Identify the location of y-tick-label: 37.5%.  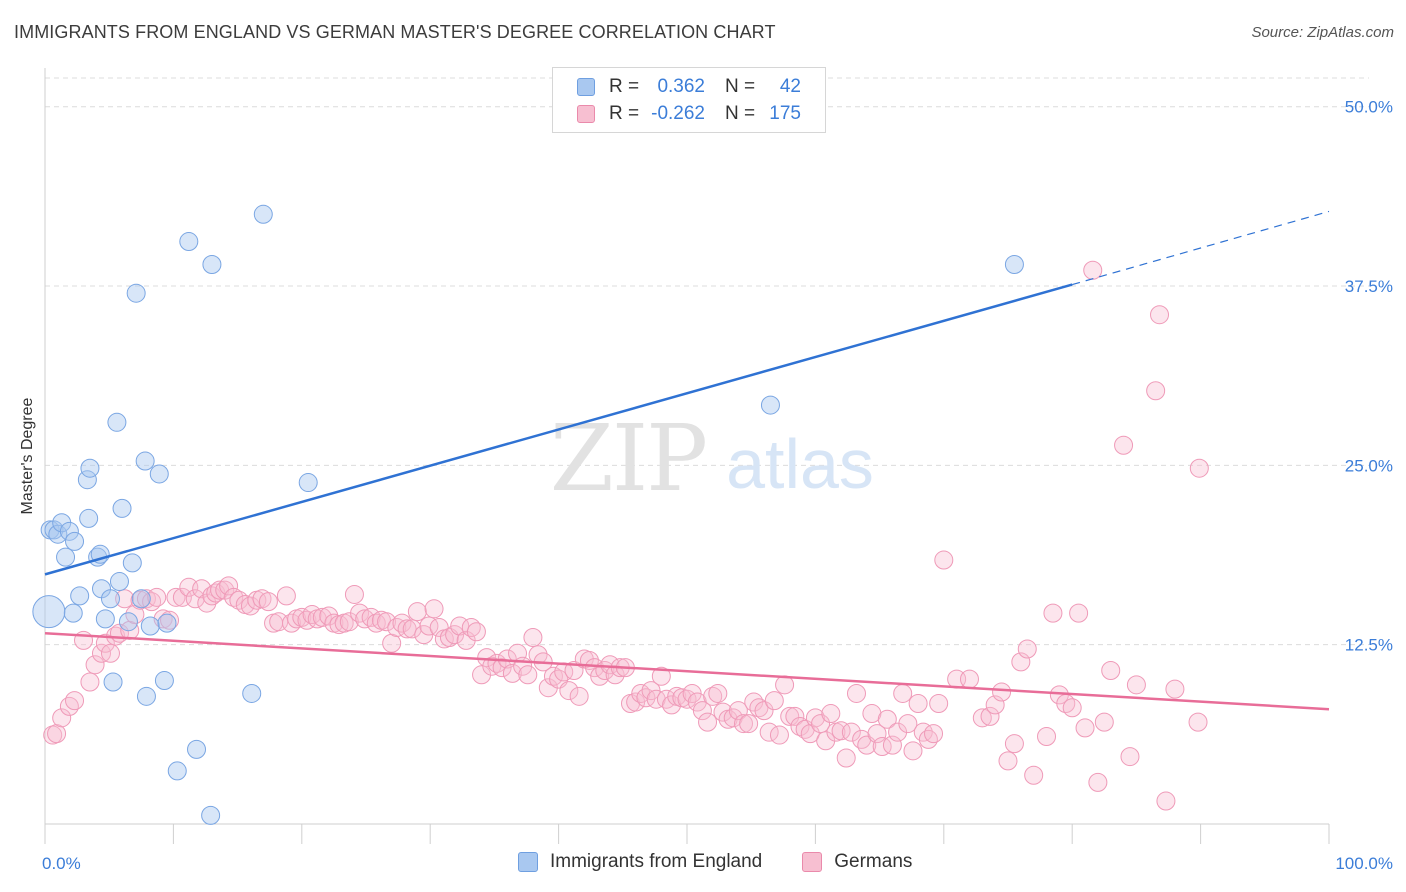
(1369, 286).